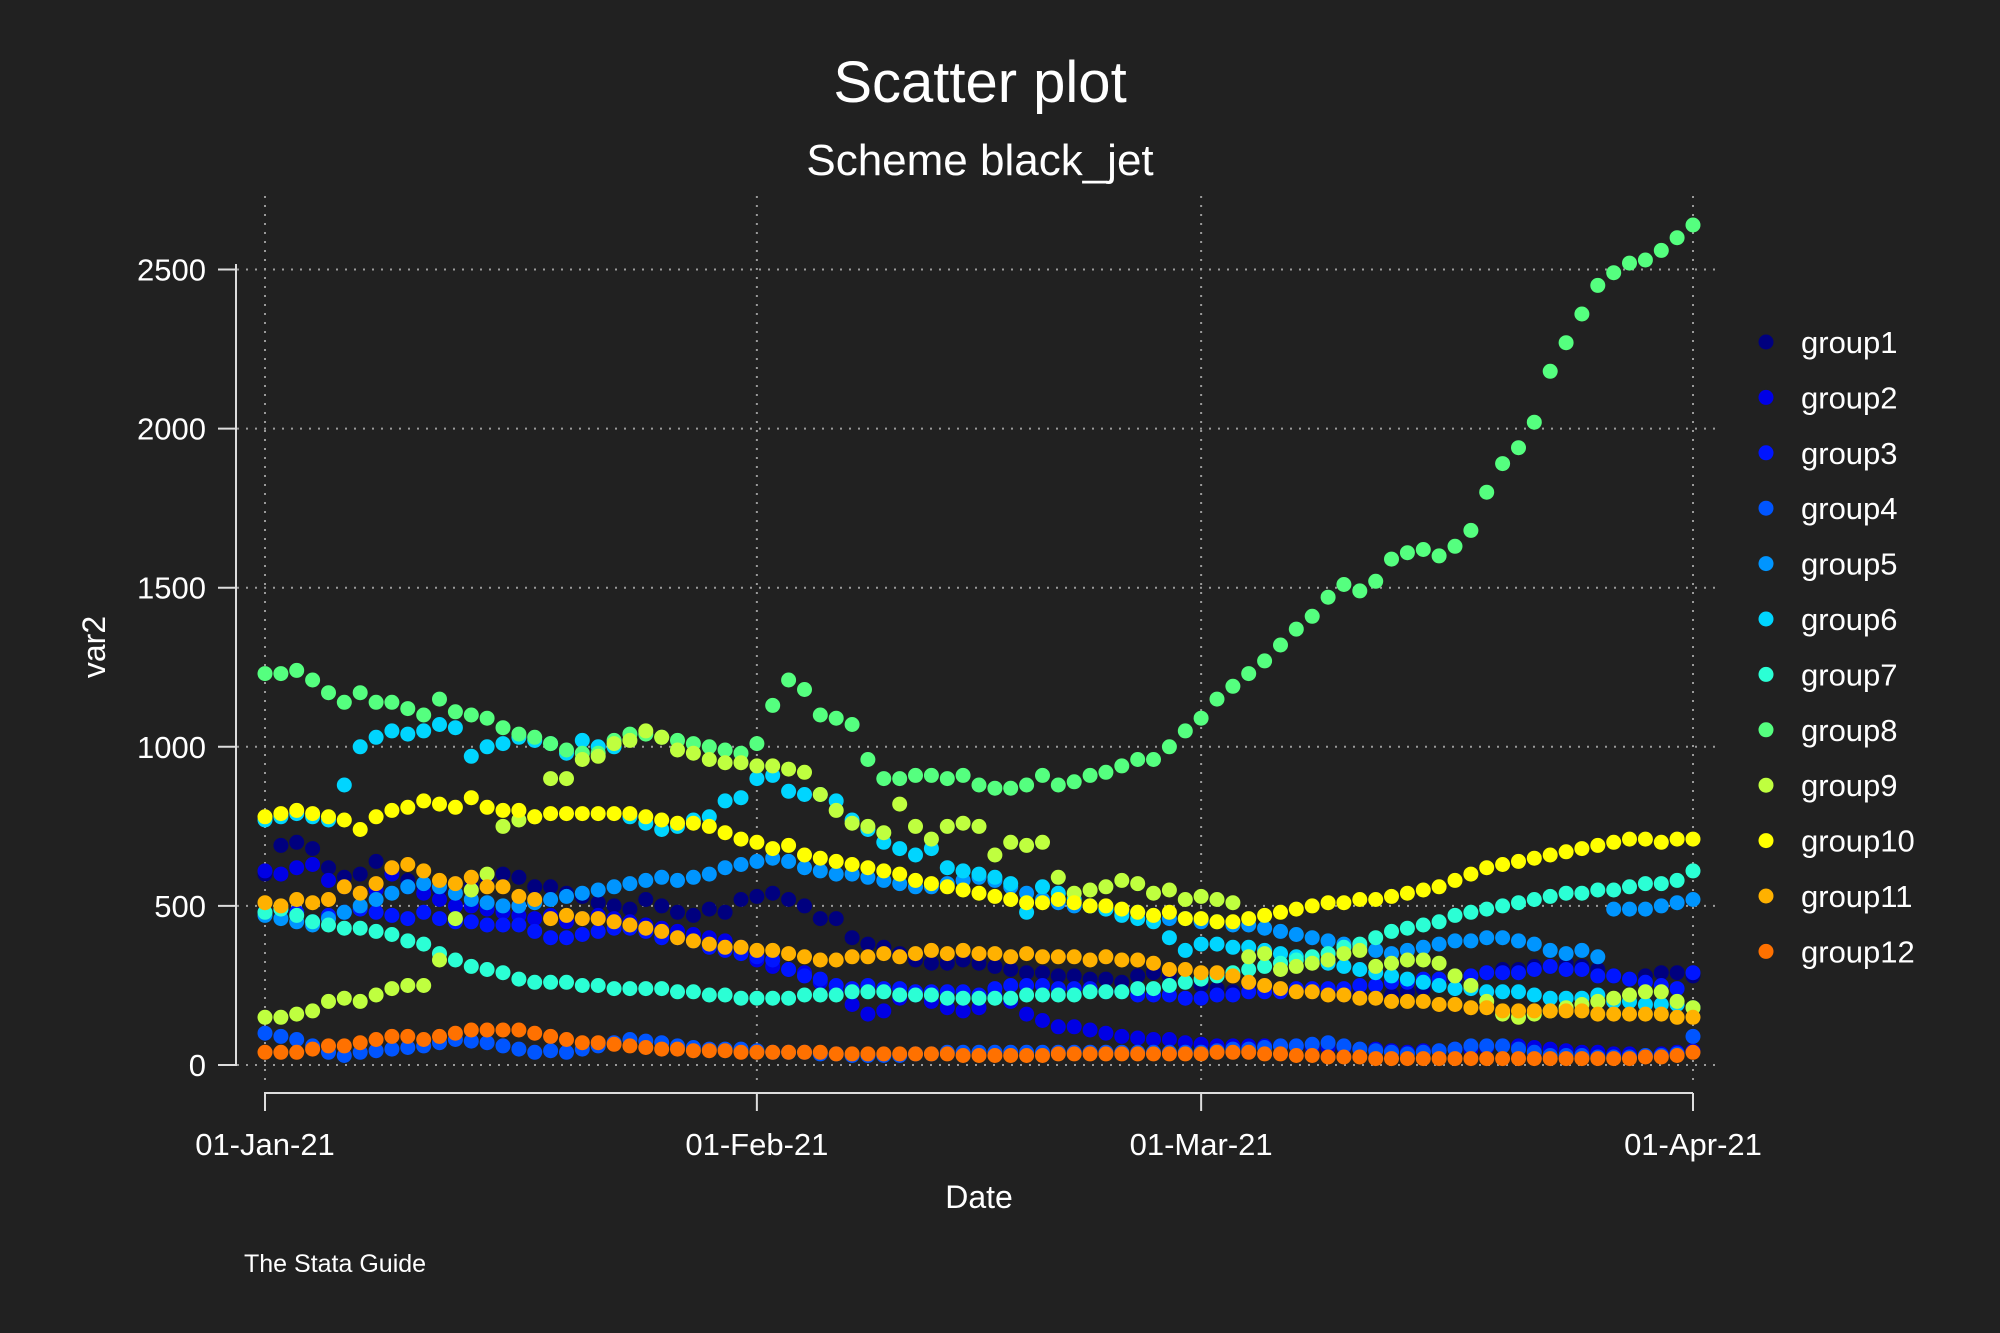  What do you see at coordinates (197, 1065) in the screenshot?
I see `y-tick-label: 0` at bounding box center [197, 1065].